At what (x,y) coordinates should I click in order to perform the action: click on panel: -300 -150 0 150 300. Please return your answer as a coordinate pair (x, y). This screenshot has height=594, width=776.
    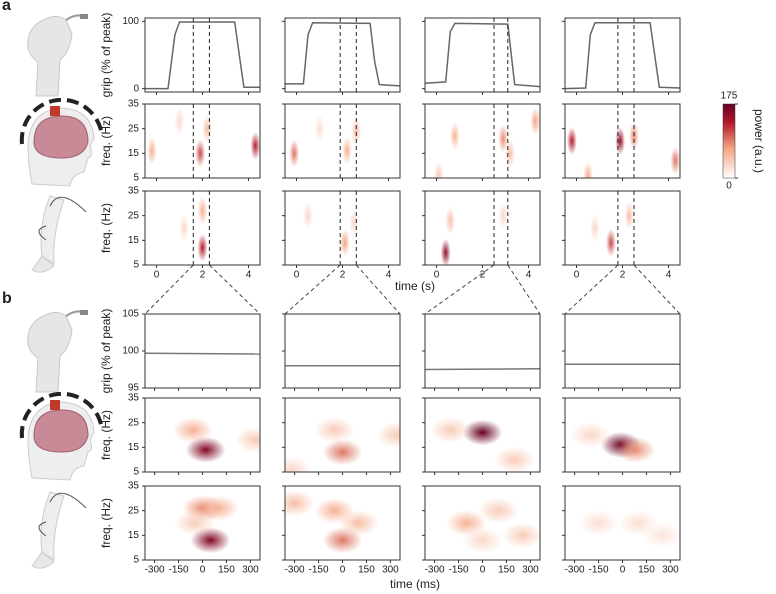
    Looking at the image, I should click on (621, 530).